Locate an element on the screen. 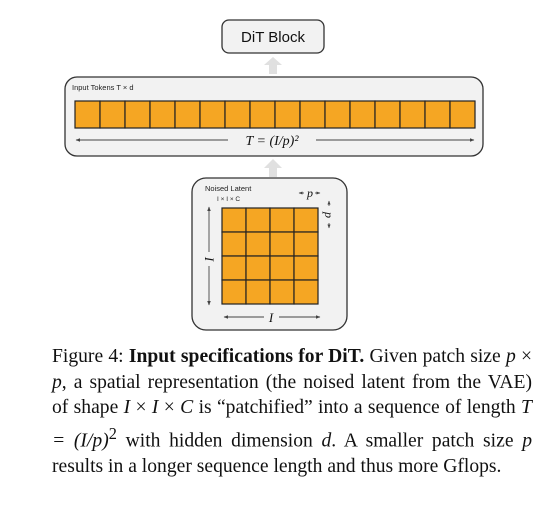  math-d: d is located at coordinates (326, 441).